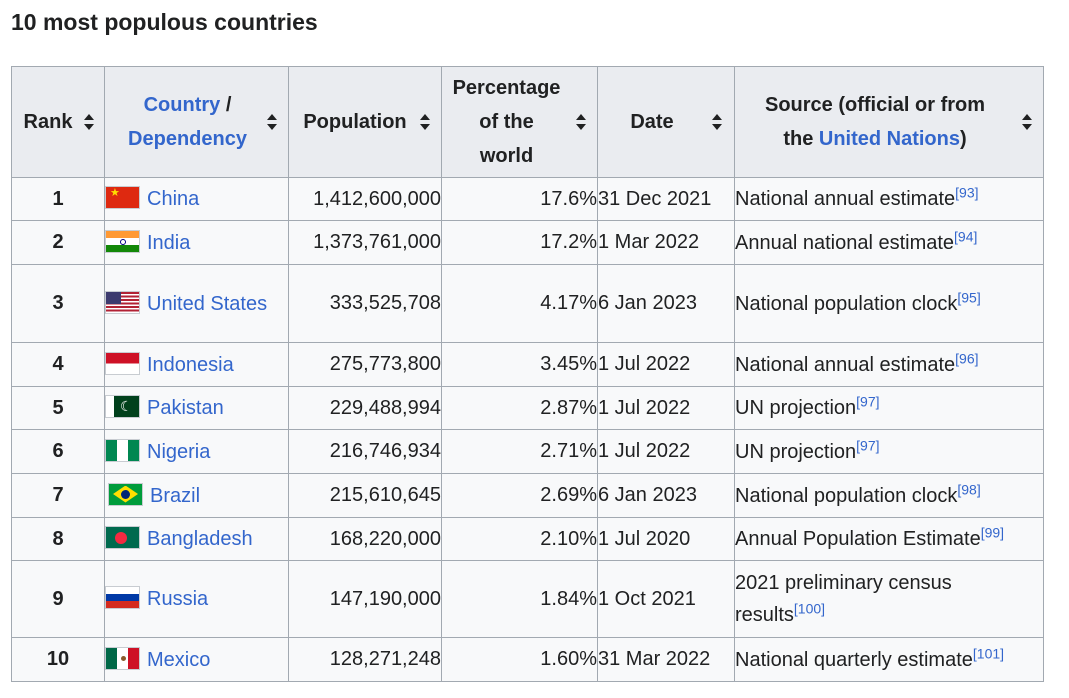  I want to click on population-cell: 216,746,934, so click(365, 451).